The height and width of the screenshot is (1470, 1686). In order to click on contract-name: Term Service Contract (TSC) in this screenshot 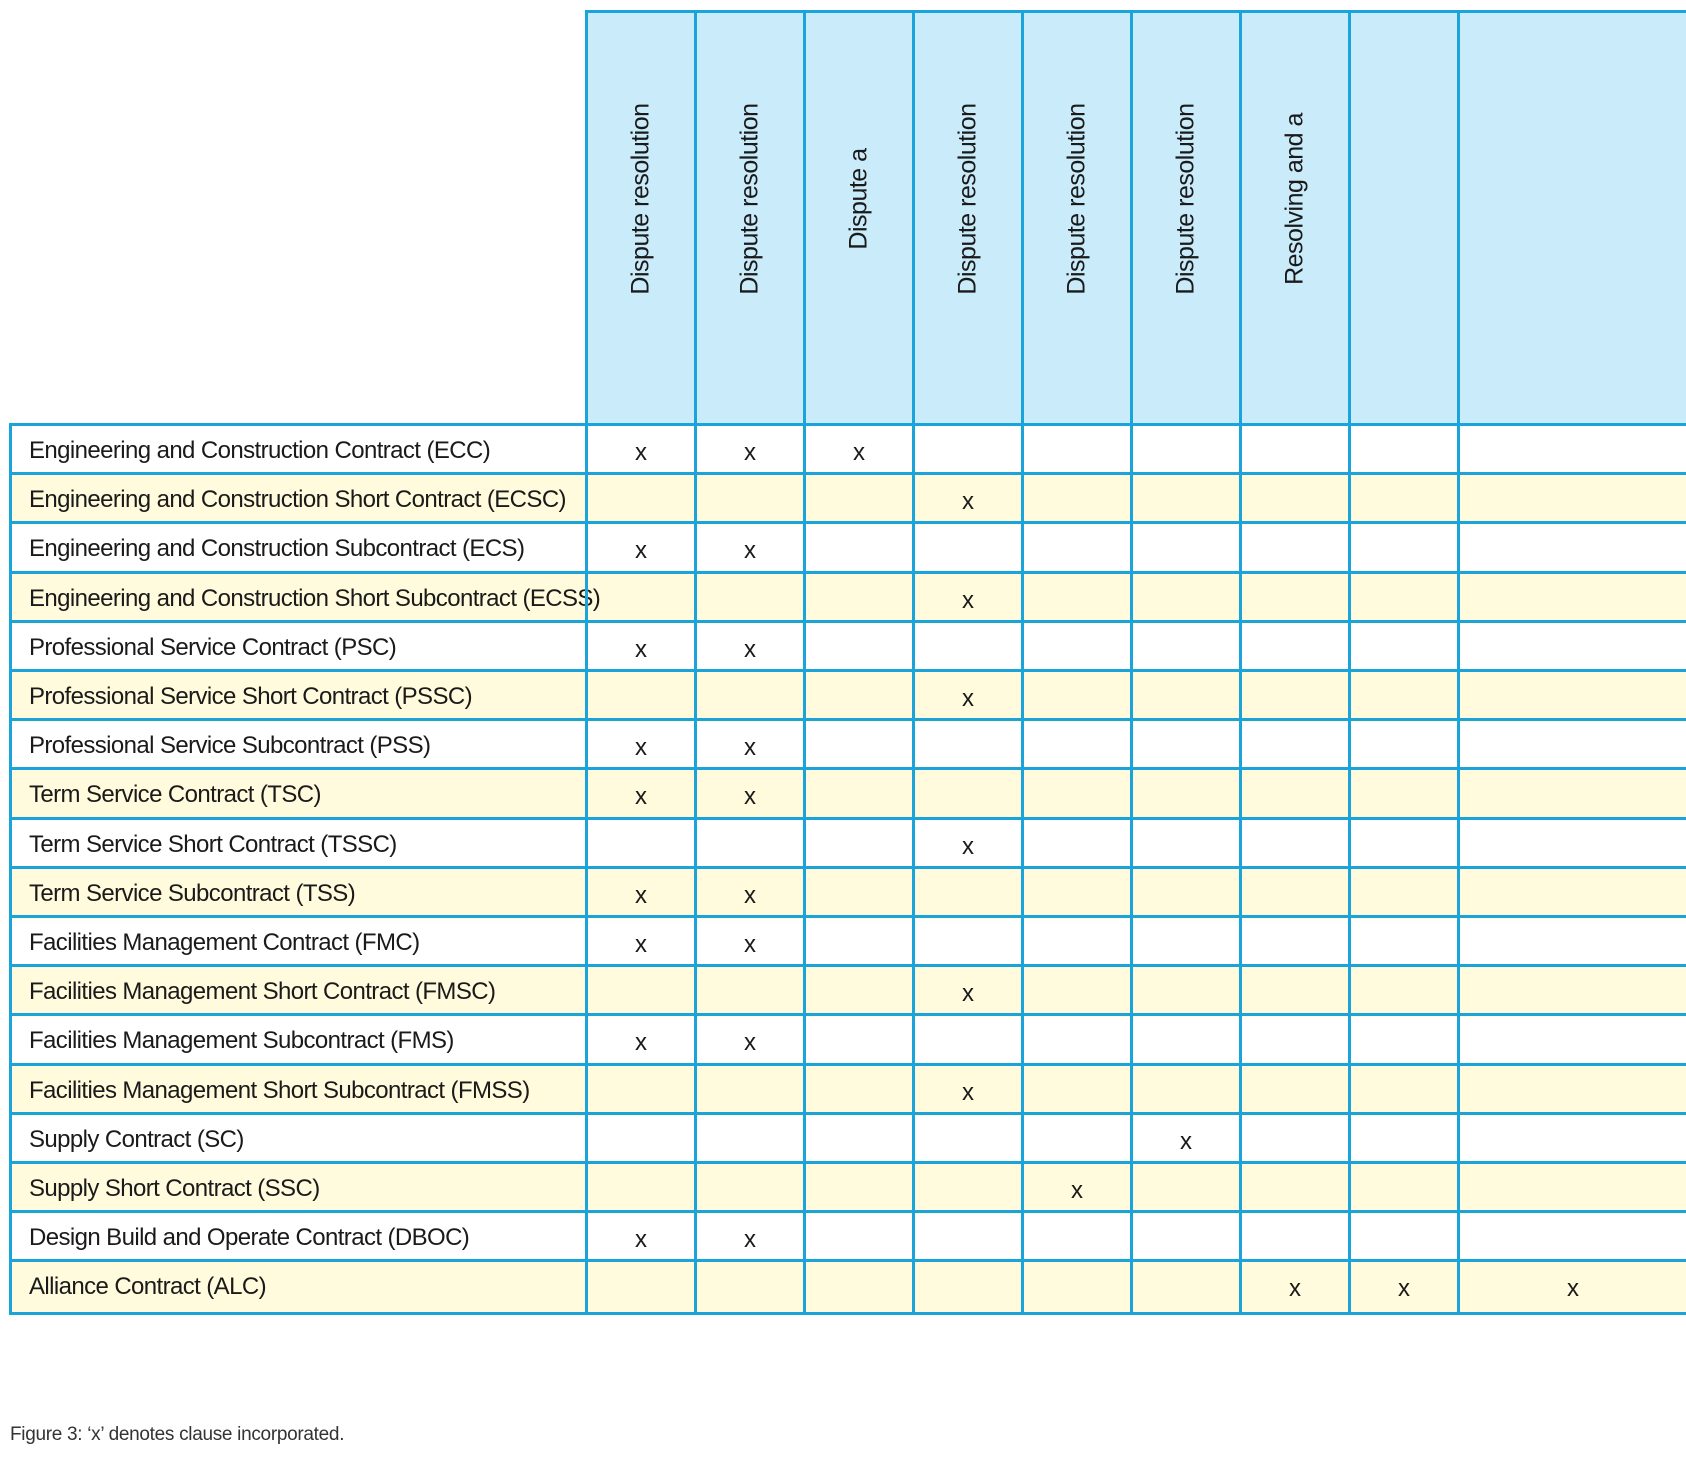, I will do `click(297, 795)`.